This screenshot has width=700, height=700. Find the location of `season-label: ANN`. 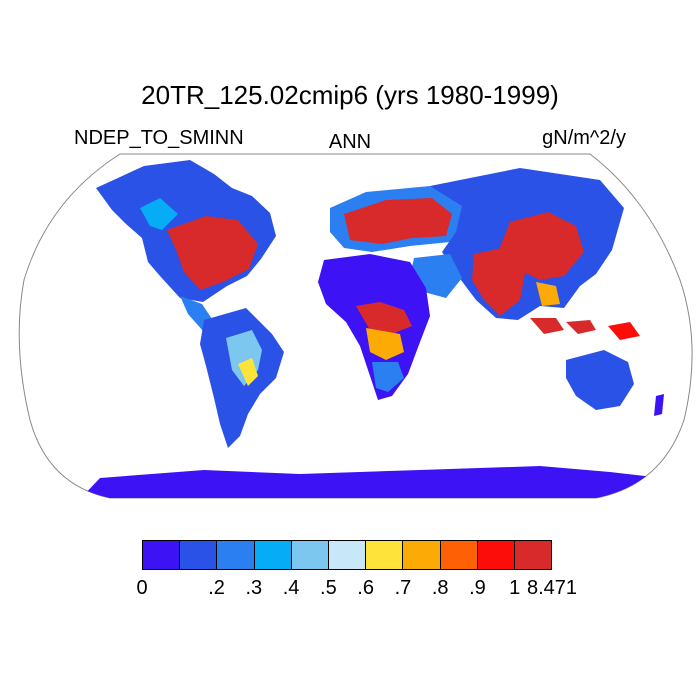

season-label: ANN is located at coordinates (350, 142).